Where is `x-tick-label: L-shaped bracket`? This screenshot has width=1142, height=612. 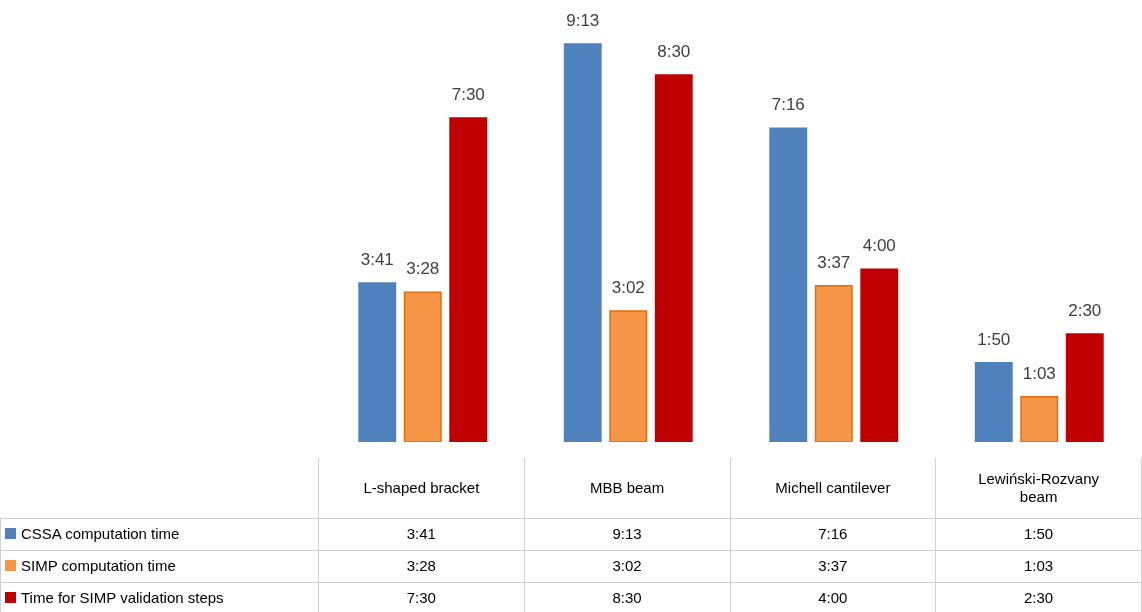
x-tick-label: L-shaped bracket is located at coordinates (421, 488).